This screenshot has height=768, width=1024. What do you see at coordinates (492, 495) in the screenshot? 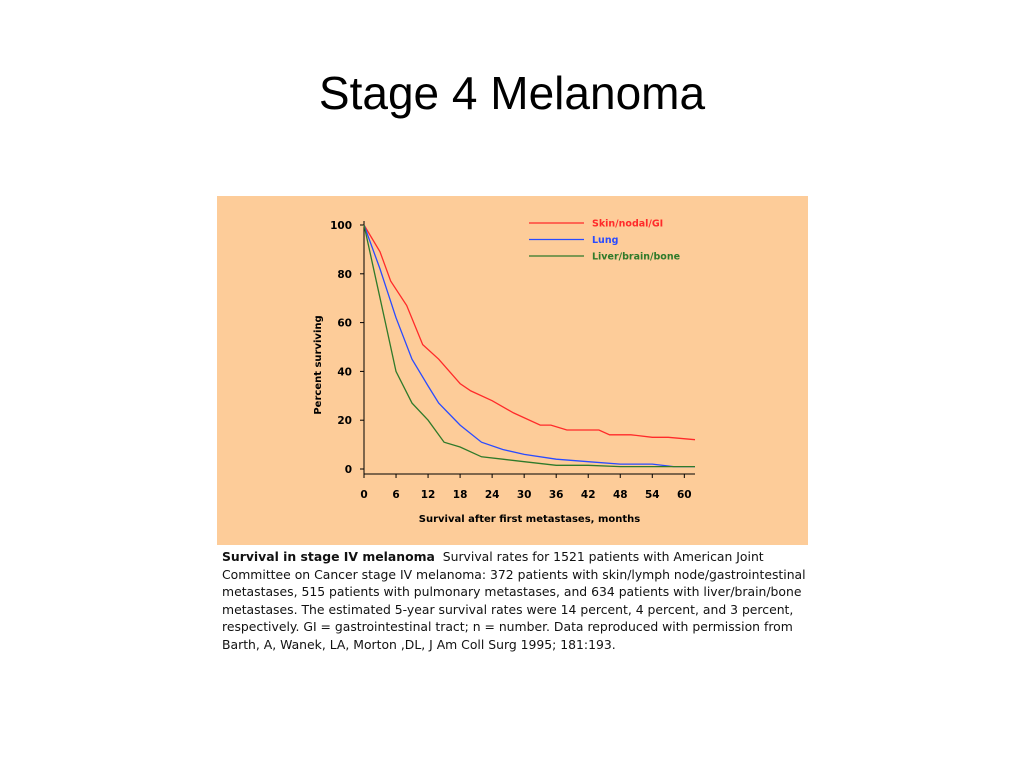
I see `x-tick-label: 24` at bounding box center [492, 495].